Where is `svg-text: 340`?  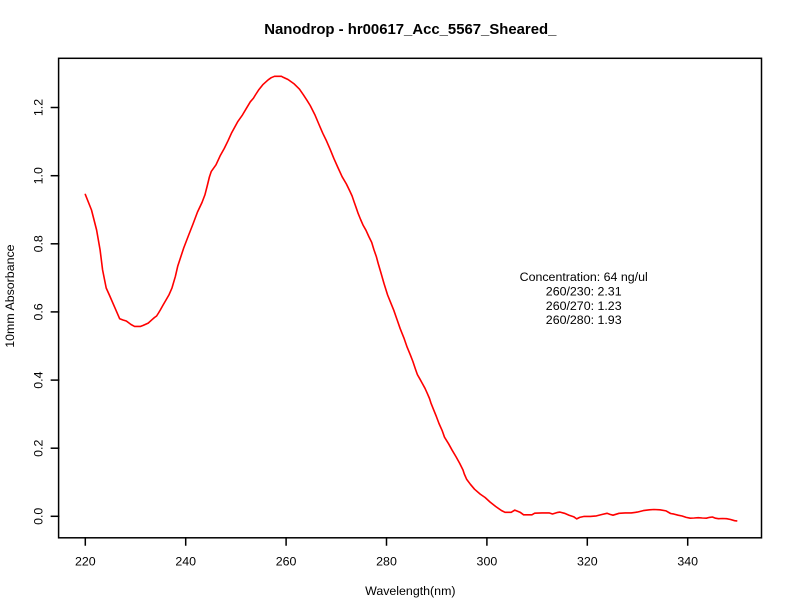
svg-text: 340 is located at coordinates (687, 562).